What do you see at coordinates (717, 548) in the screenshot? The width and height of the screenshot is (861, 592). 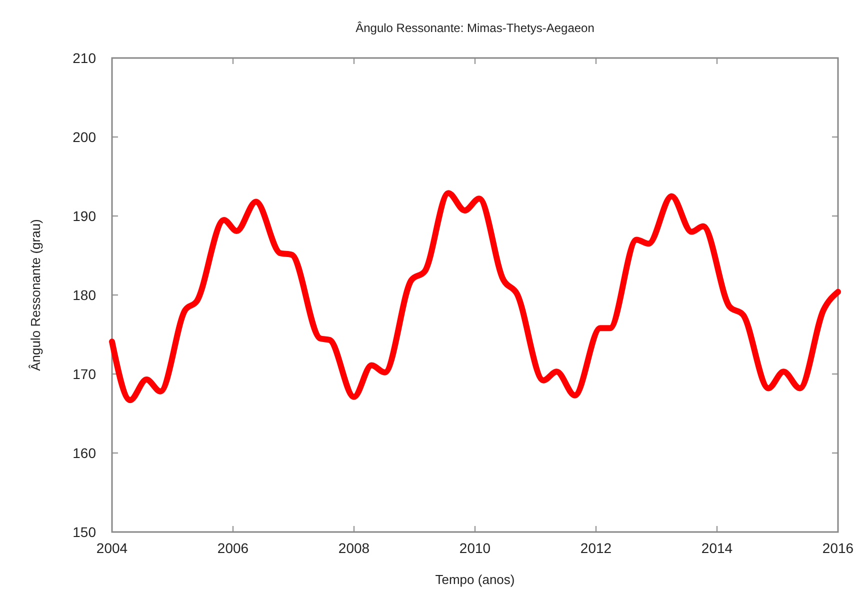 I see `x-tick-label: 2014` at bounding box center [717, 548].